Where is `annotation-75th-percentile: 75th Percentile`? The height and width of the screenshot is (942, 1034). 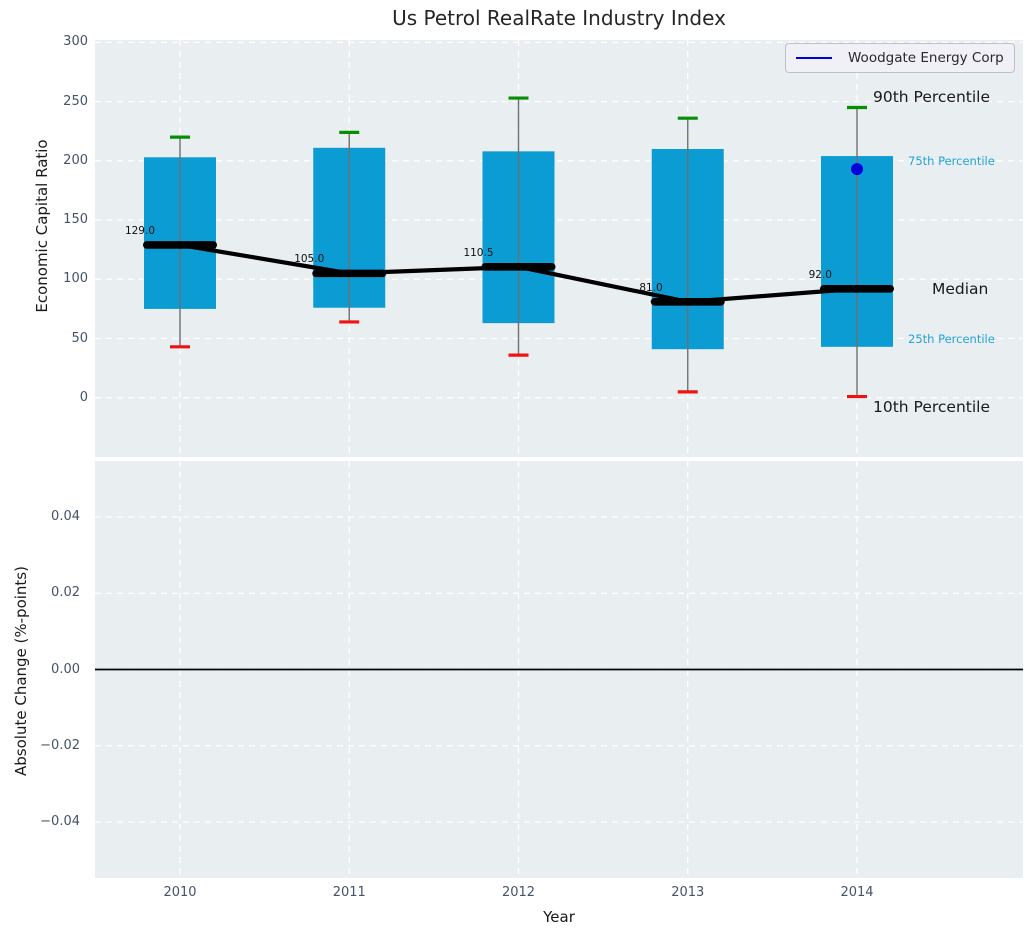
annotation-75th-percentile: 75th Percentile is located at coordinates (951, 160).